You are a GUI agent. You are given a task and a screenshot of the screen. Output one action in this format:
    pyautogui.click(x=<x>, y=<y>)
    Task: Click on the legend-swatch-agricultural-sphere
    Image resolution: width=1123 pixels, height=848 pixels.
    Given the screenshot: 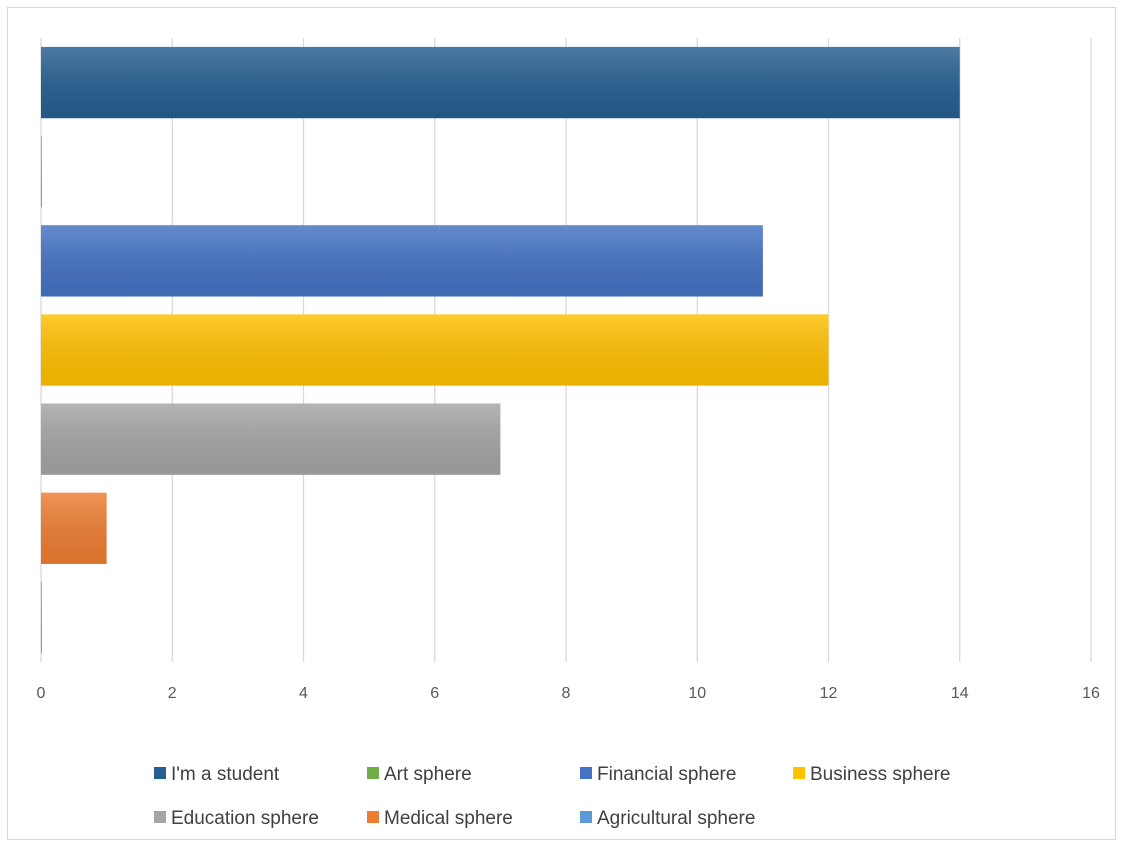 What is the action you would take?
    pyautogui.click(x=586, y=817)
    